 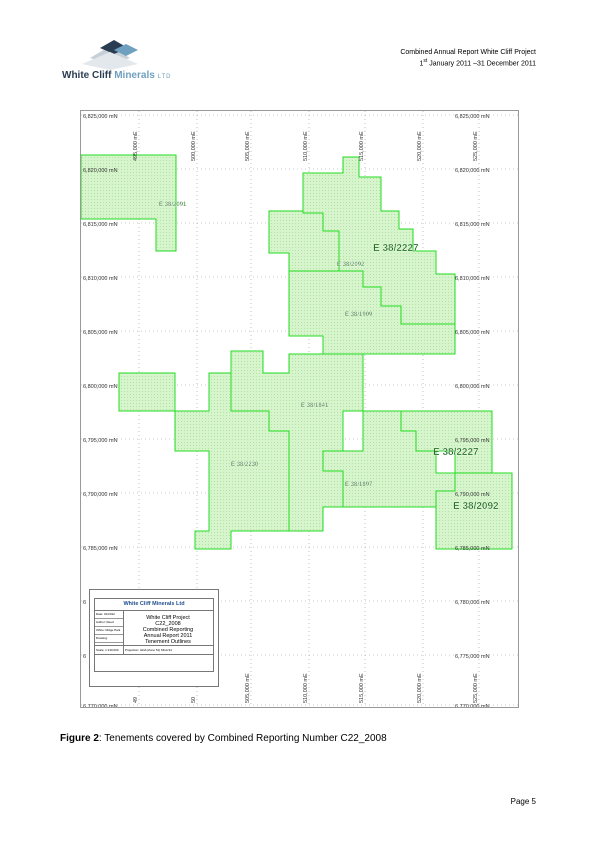 I want to click on label-e38-1841: E 38/1841, so click(x=315, y=406).